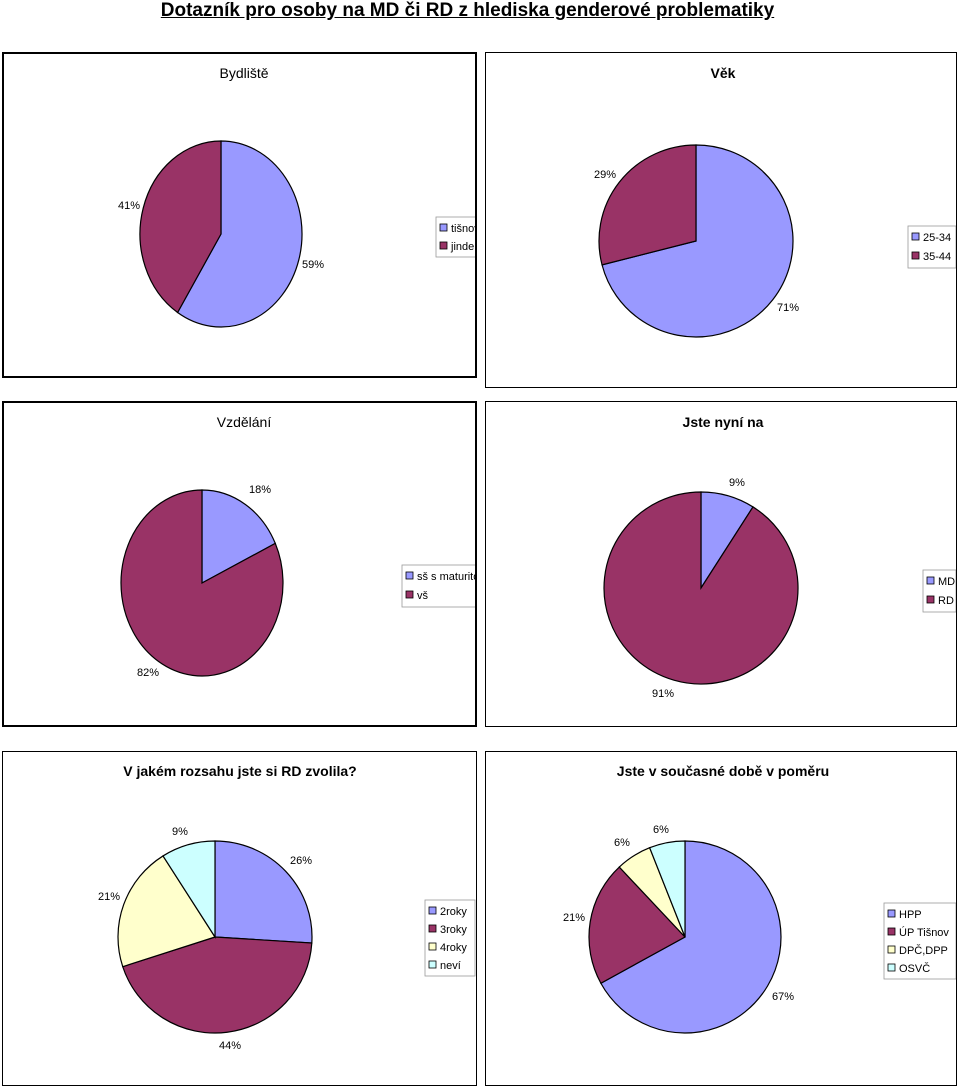 The height and width of the screenshot is (1088, 960). I want to click on legend-label-jinde: jinde, so click(462, 247).